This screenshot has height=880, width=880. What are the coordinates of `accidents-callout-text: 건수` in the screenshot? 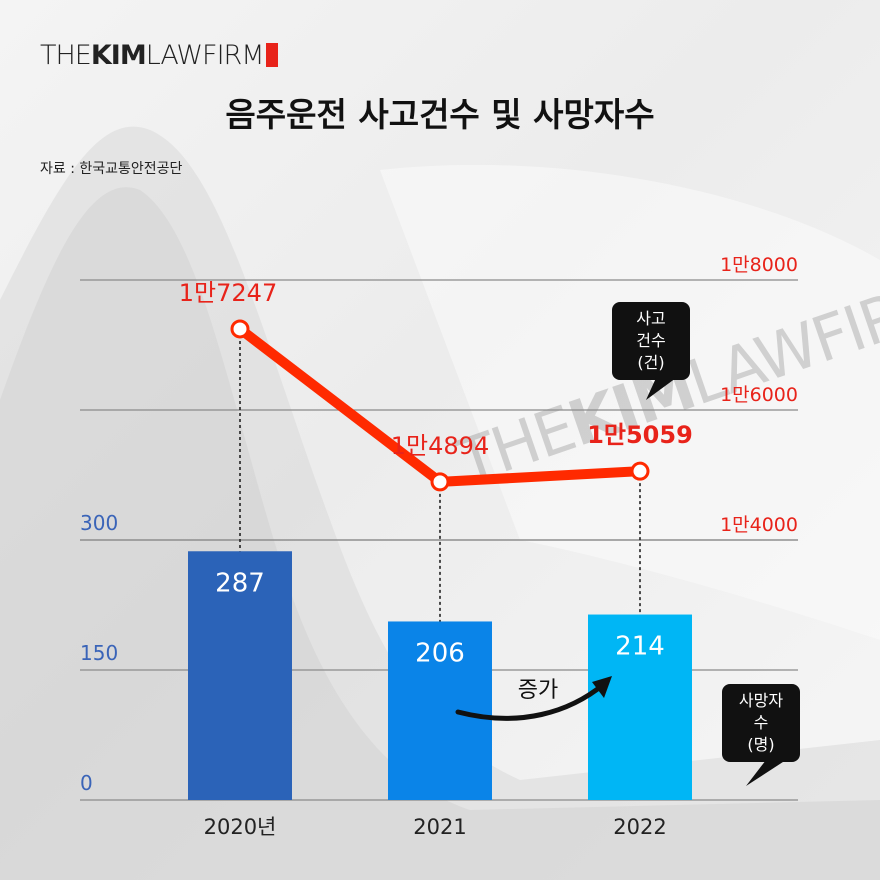 It's located at (650, 340).